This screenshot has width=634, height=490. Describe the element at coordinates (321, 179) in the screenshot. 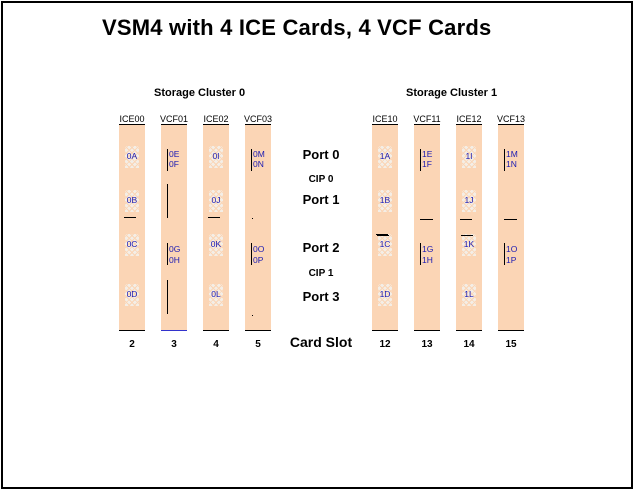

I see `cip-0-label: CIP 0` at that location.